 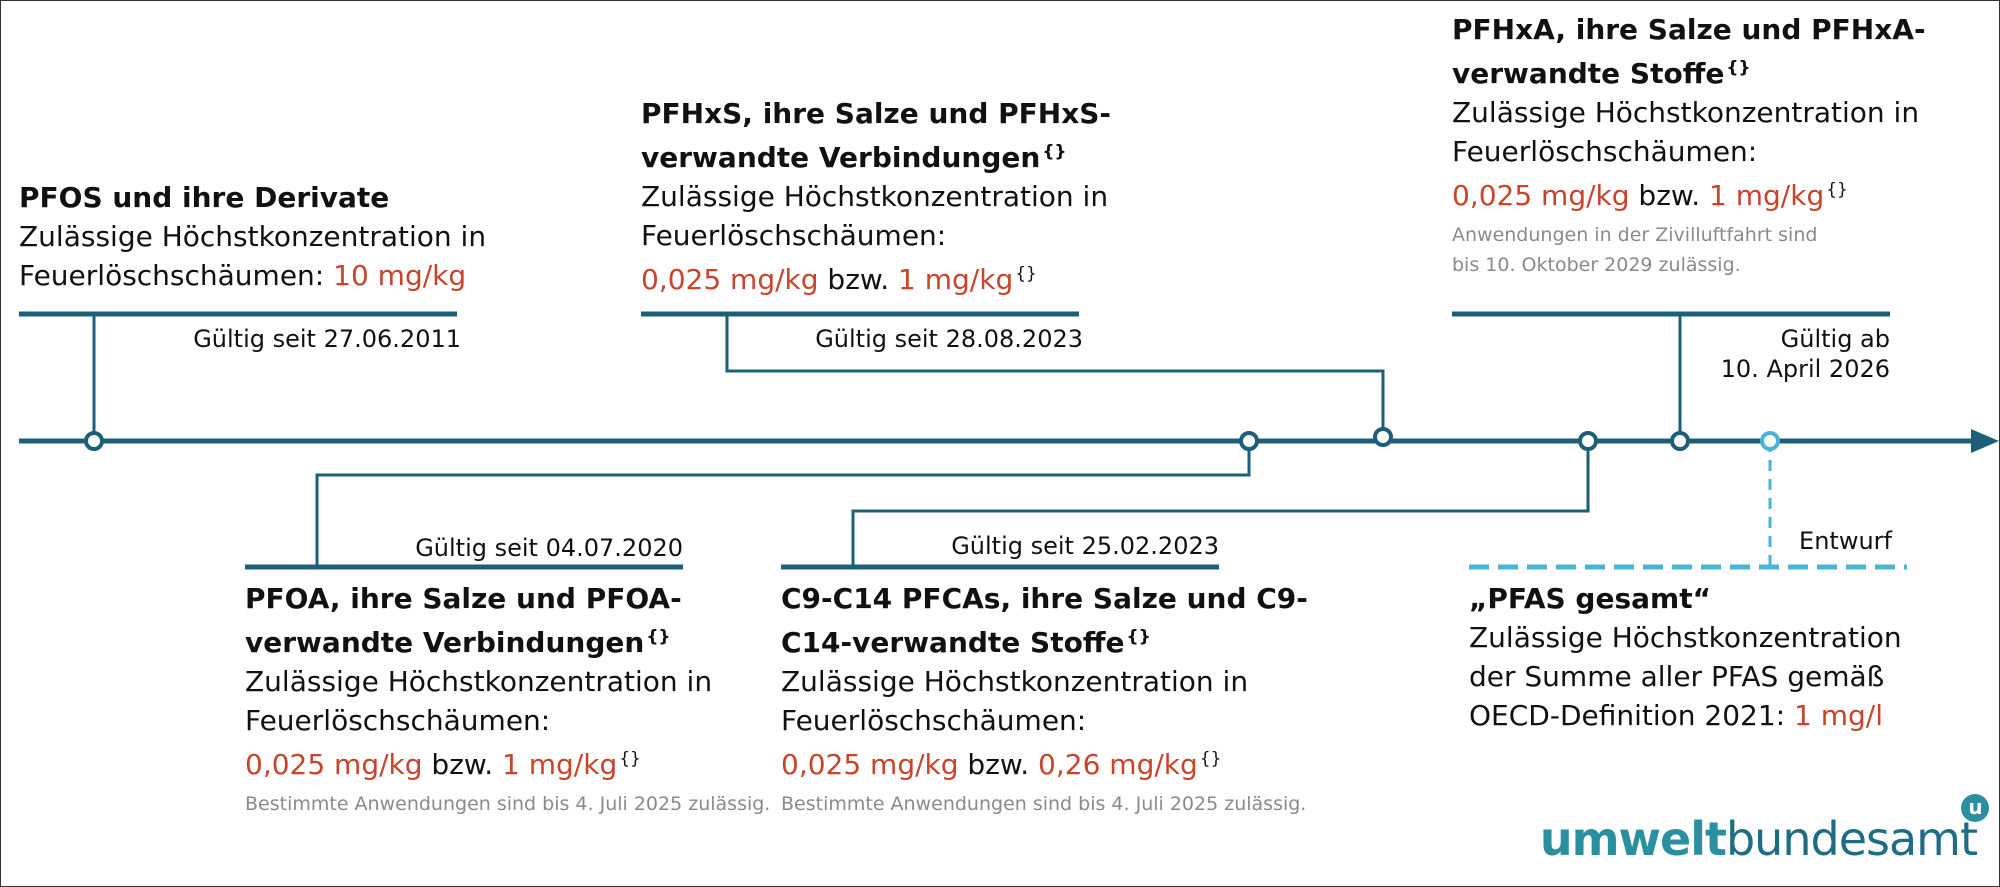 I want to click on c9c14-title-b: C14-verwandte Stoffe, so click(x=953, y=642).